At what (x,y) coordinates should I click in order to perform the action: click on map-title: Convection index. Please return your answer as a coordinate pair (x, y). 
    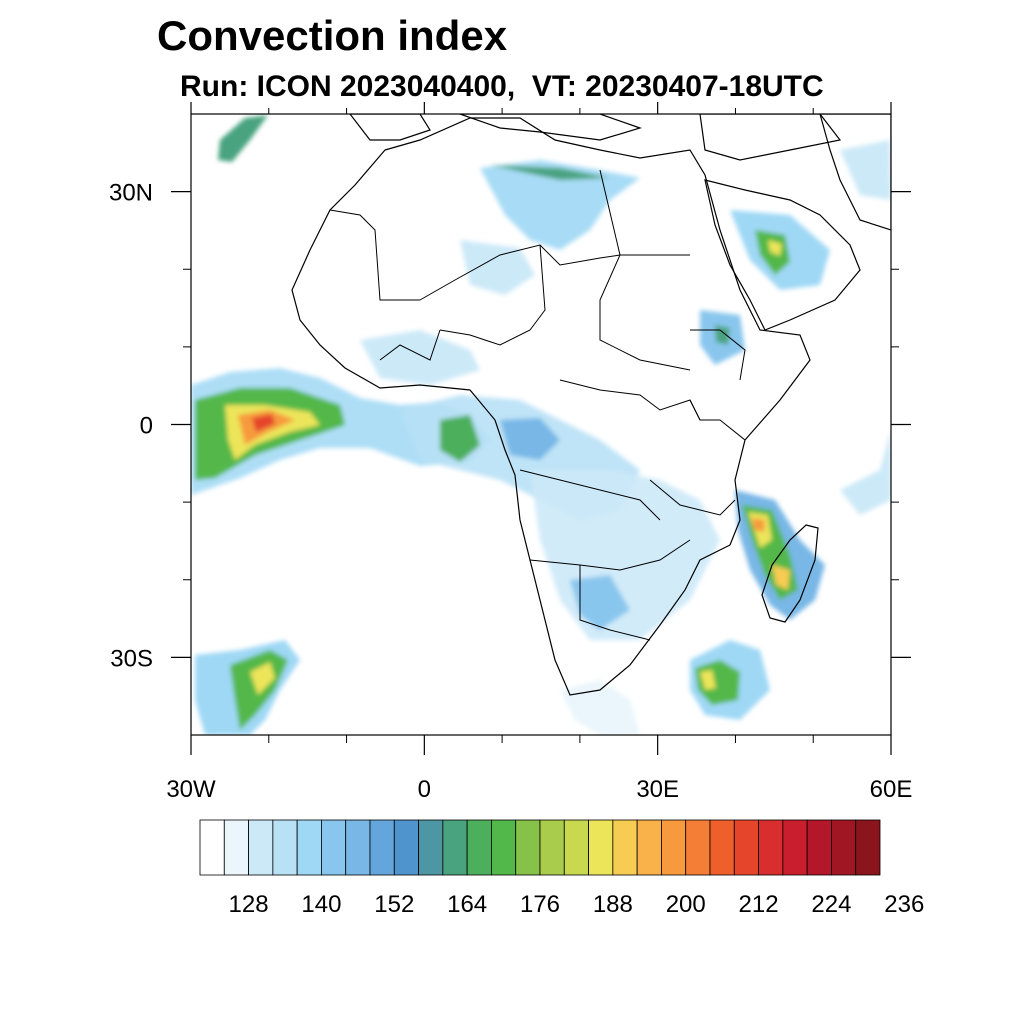
    Looking at the image, I should click on (332, 35).